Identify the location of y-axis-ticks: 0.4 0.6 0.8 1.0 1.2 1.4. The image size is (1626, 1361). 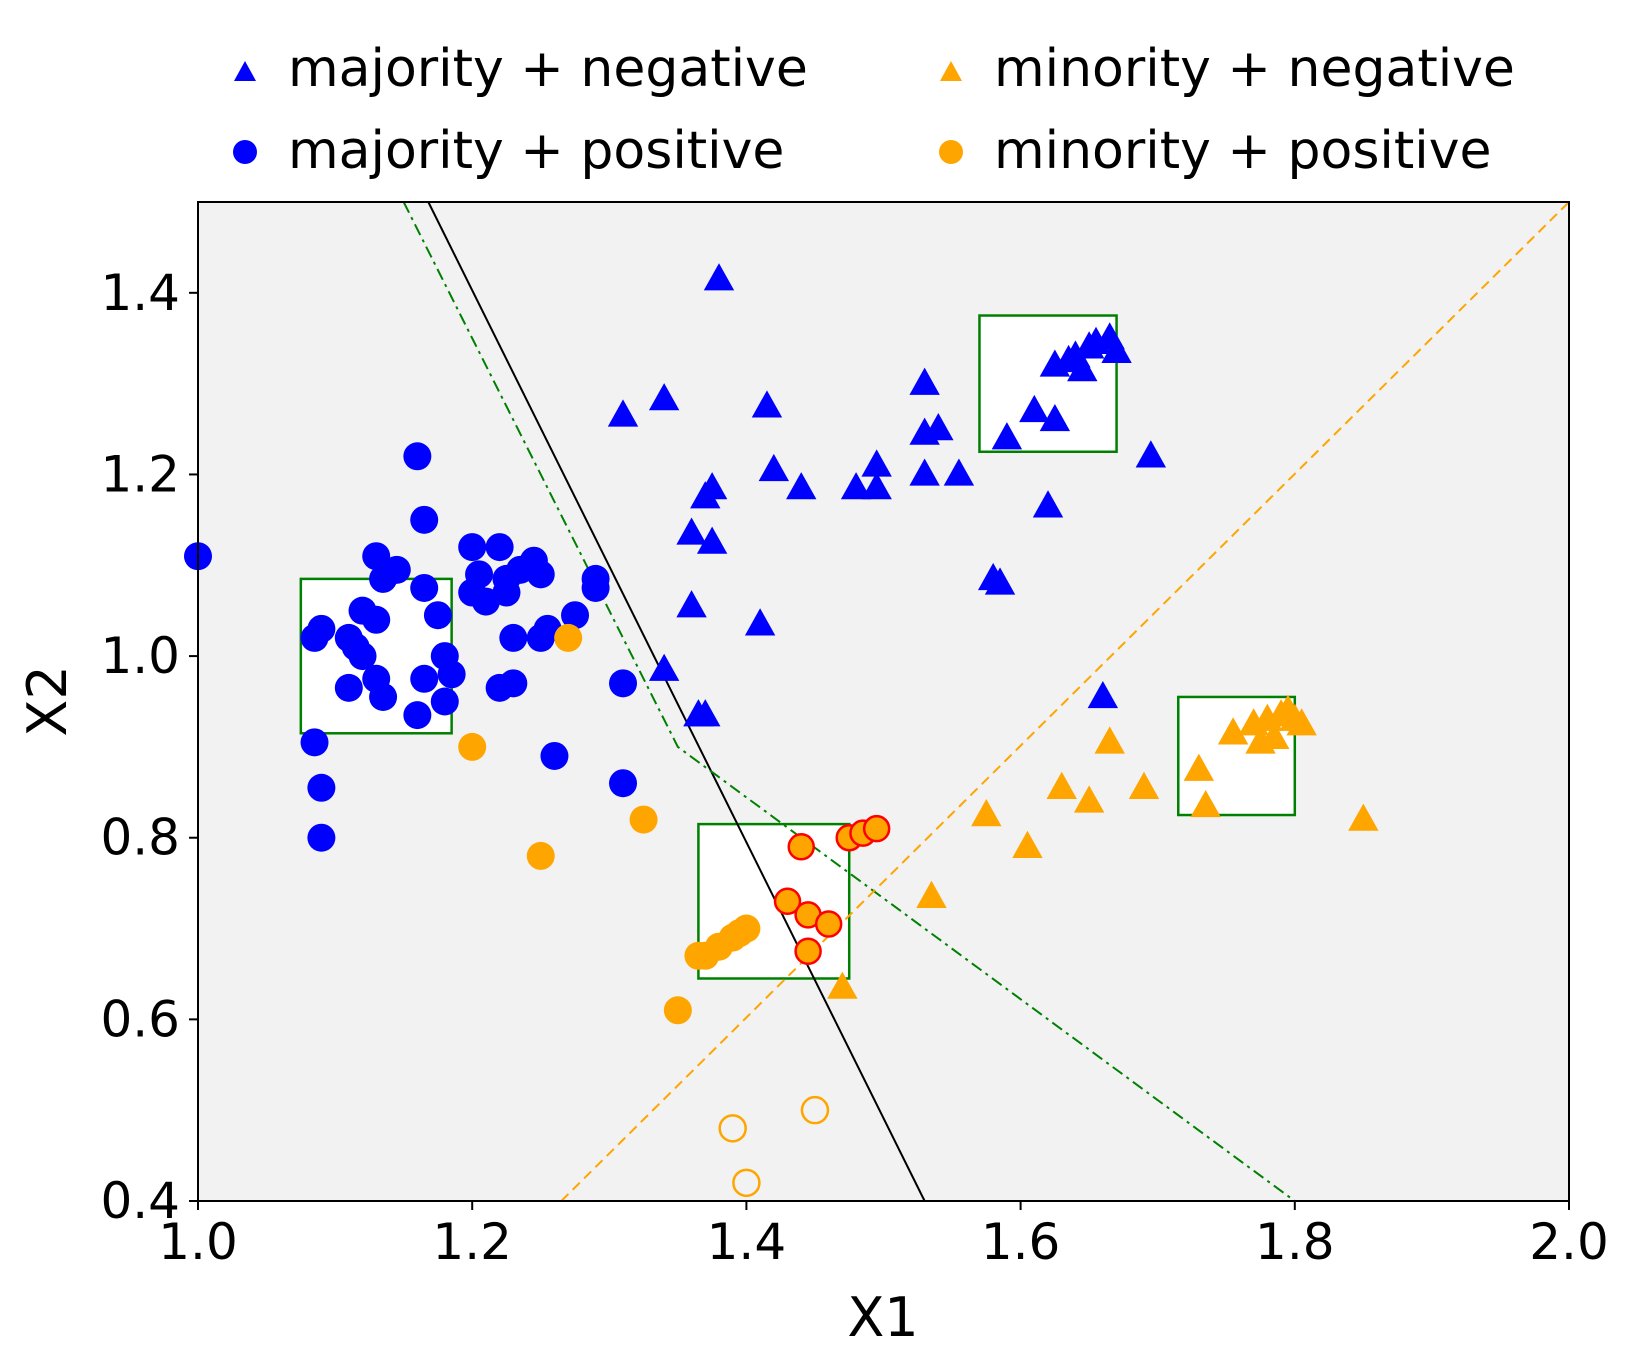
(149, 747).